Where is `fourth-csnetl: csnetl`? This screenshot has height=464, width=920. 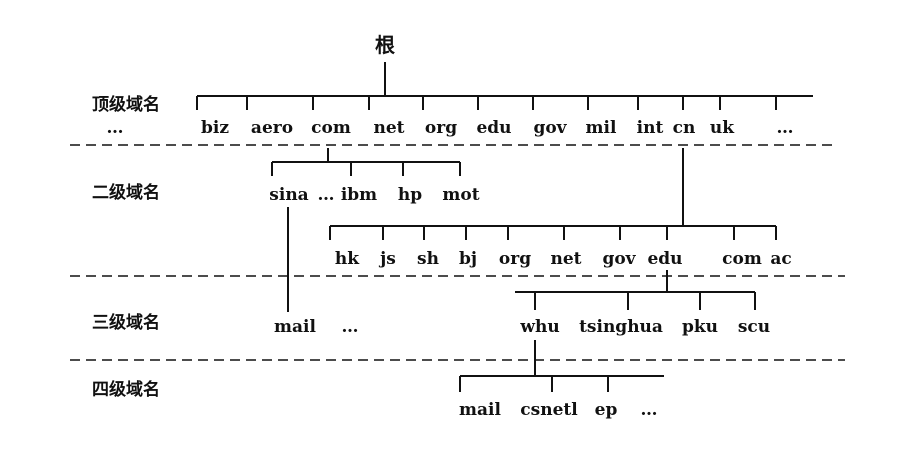 fourth-csnetl: csnetl is located at coordinates (549, 410).